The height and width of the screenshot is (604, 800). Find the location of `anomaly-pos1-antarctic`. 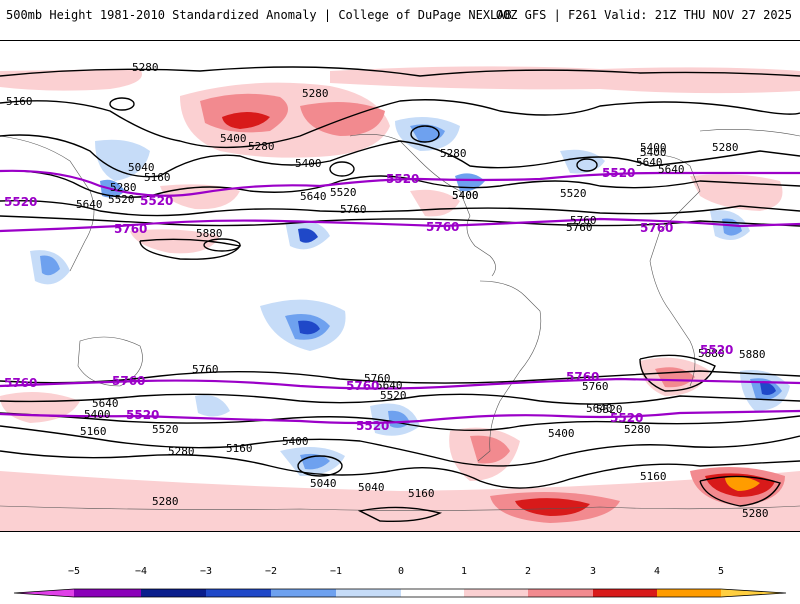

anomaly-pos1-antarctic is located at coordinates (400, 501).